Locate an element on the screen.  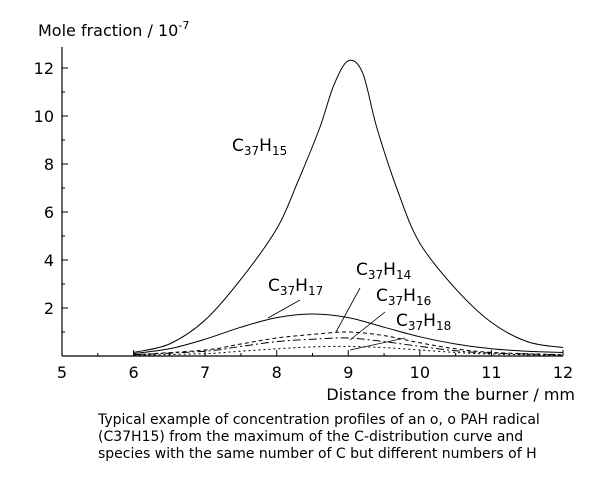
y-tick-label: 4 is located at coordinates (49, 260).